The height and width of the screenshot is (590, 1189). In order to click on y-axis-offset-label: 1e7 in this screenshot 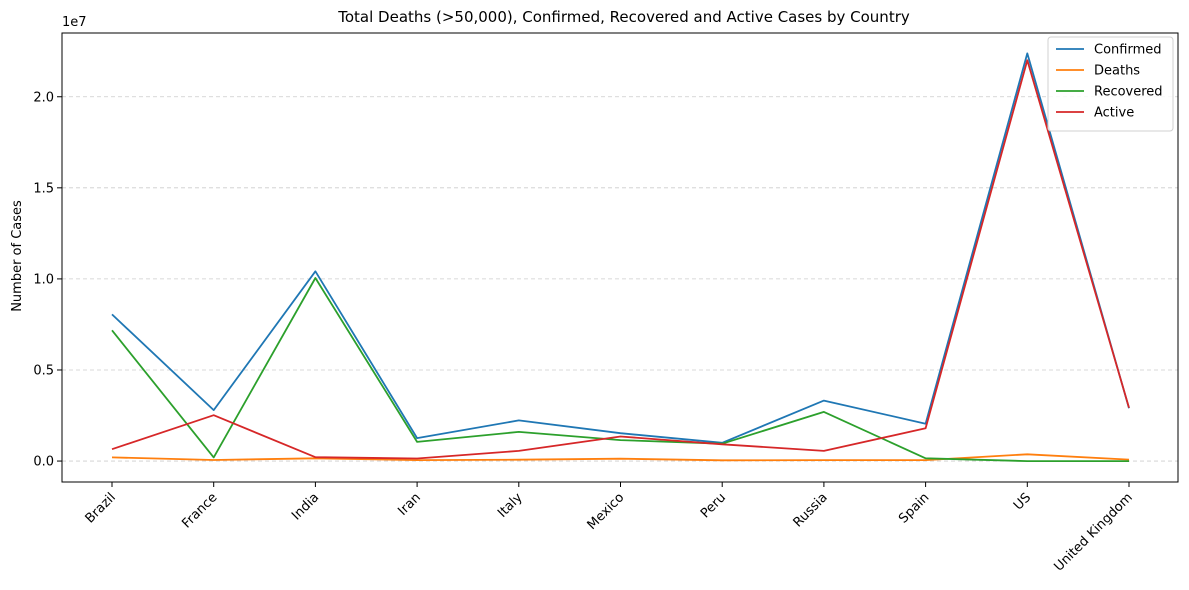, I will do `click(74, 22)`.